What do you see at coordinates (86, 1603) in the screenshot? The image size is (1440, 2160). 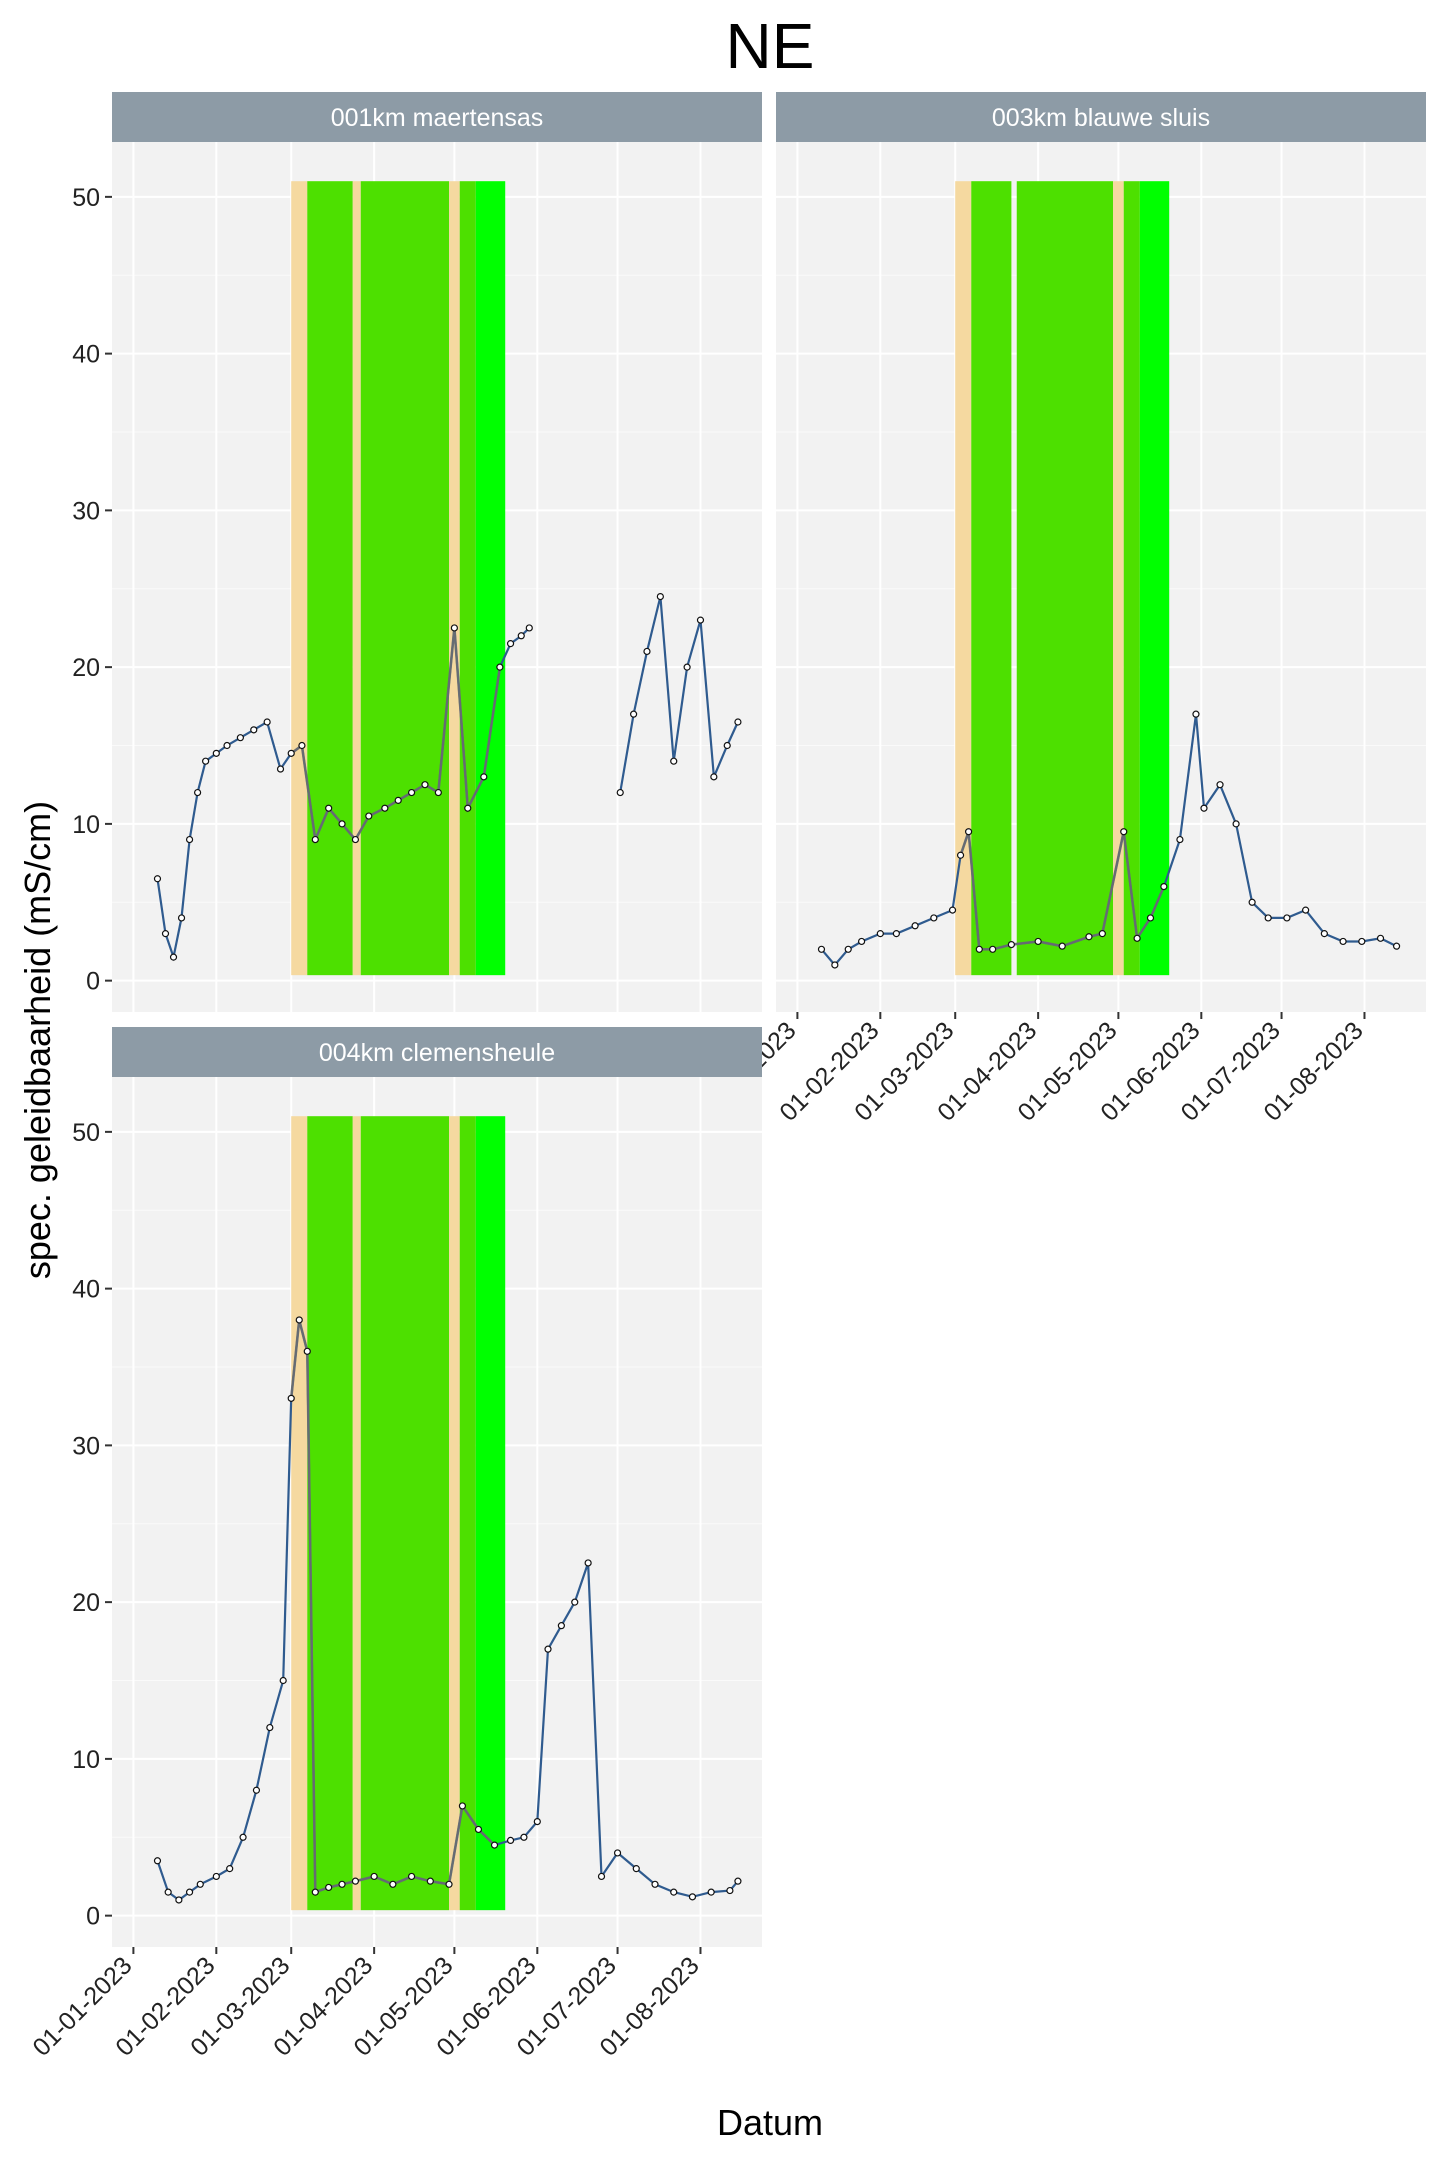 I see `y-tick-label: 20` at bounding box center [86, 1603].